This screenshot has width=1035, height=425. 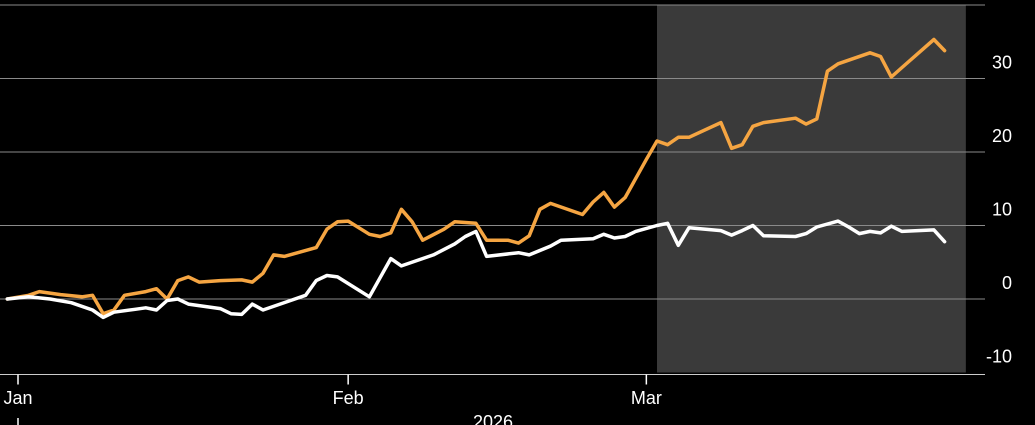 I want to click on x-tick-label: Jan, so click(x=17, y=398).